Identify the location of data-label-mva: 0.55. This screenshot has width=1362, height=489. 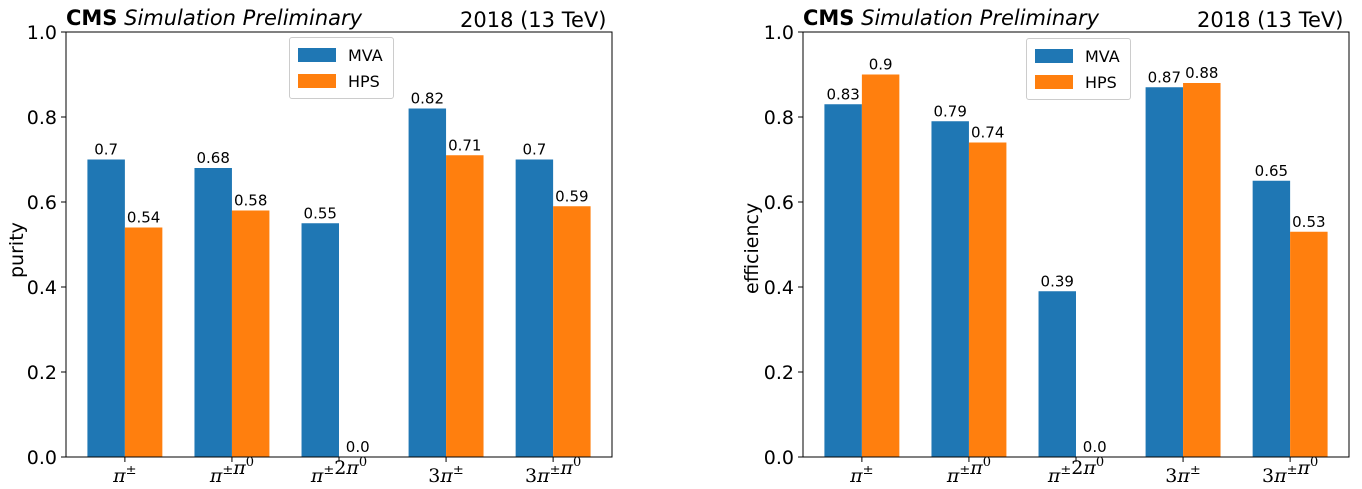
(320, 213).